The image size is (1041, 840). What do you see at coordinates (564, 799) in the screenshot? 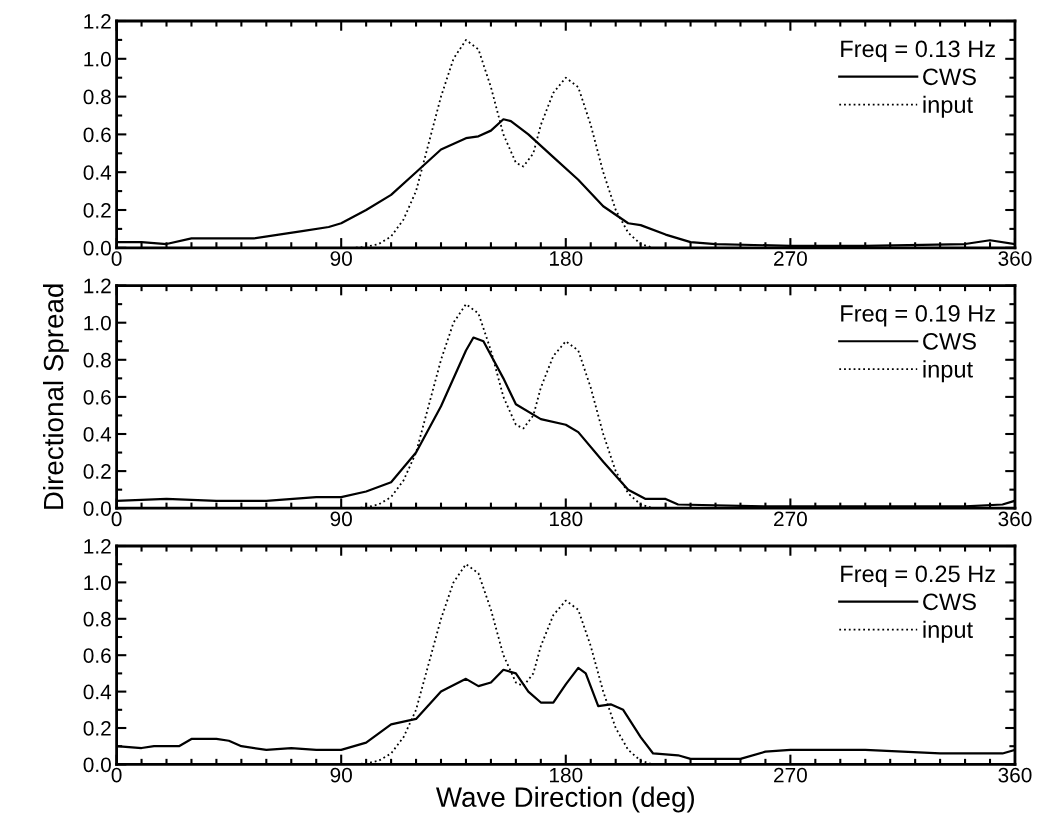
I see `x-axis-title: Wave Direction (deg)` at bounding box center [564, 799].